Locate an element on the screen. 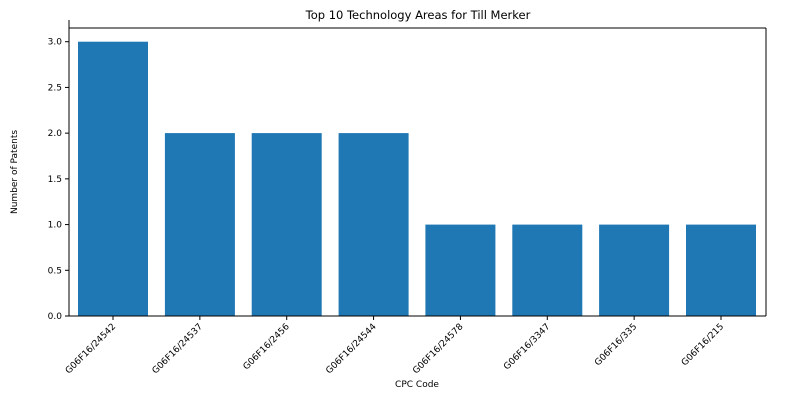 The height and width of the screenshot is (404, 800). y-tick-label: 0.5 is located at coordinates (55, 271).